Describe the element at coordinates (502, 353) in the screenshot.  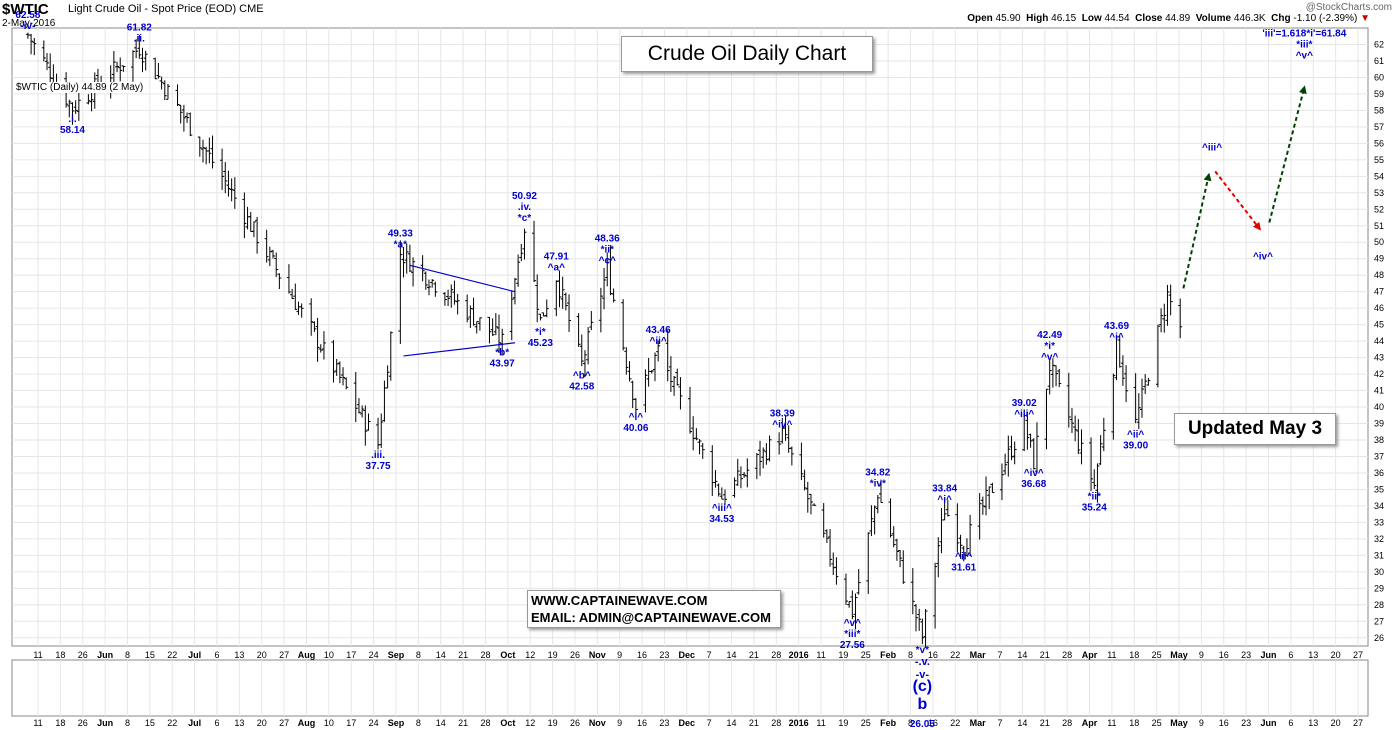
I see `wave-label: *b*` at that location.